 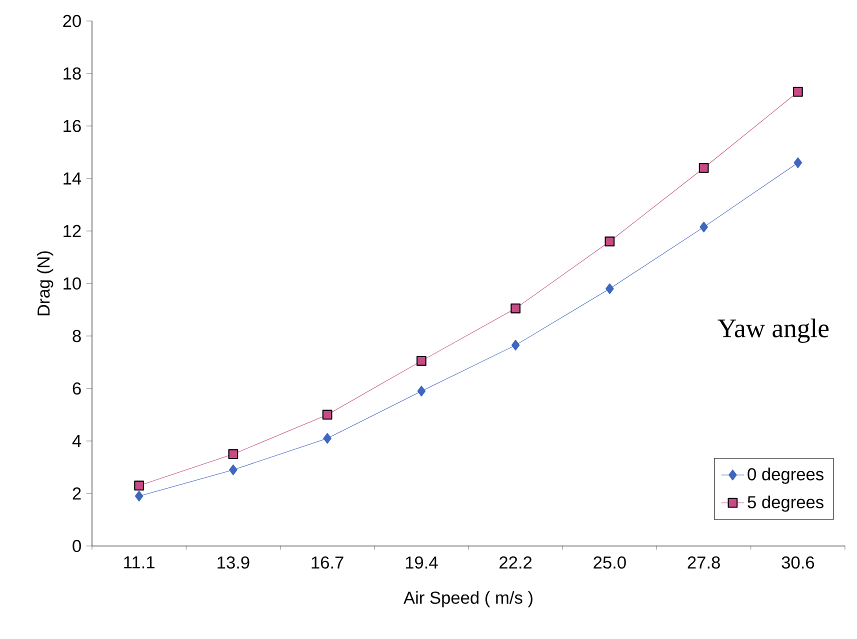 What do you see at coordinates (76, 388) in the screenshot?
I see `y-tick-label: 6` at bounding box center [76, 388].